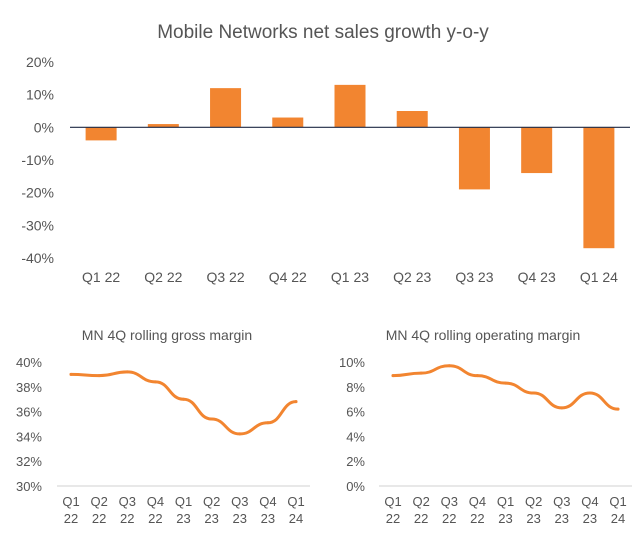 Image resolution: width=640 pixels, height=535 pixels. What do you see at coordinates (37, 258) in the screenshot?
I see `y-tick-label: -40%` at bounding box center [37, 258].